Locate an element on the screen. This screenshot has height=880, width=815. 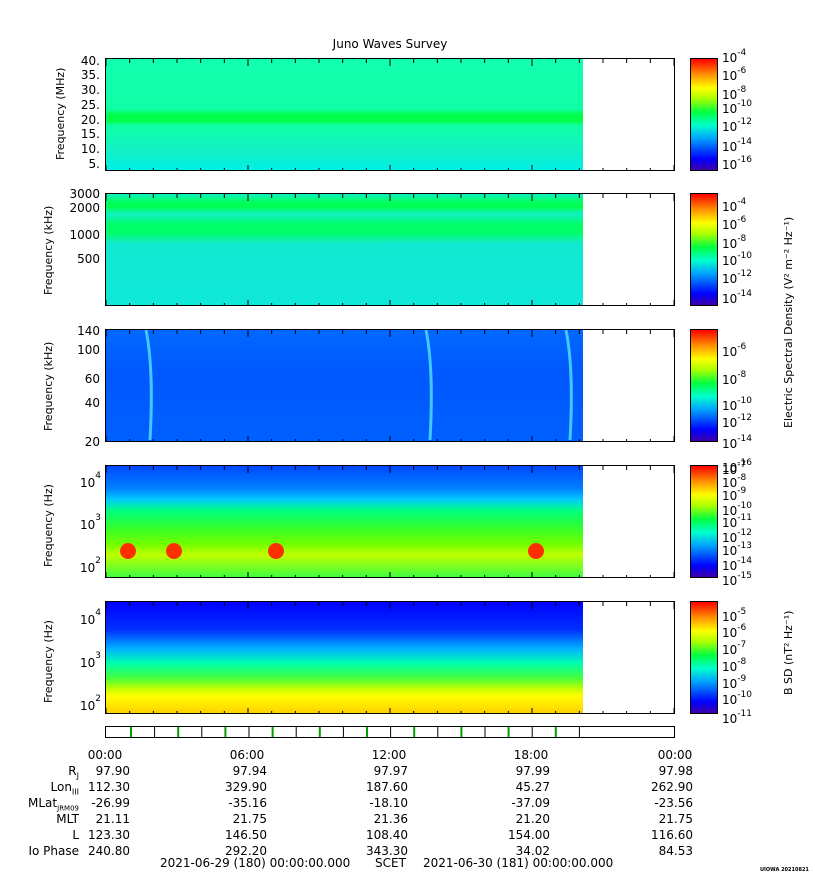
y-tick-label: 3000 is located at coordinates (84, 194).